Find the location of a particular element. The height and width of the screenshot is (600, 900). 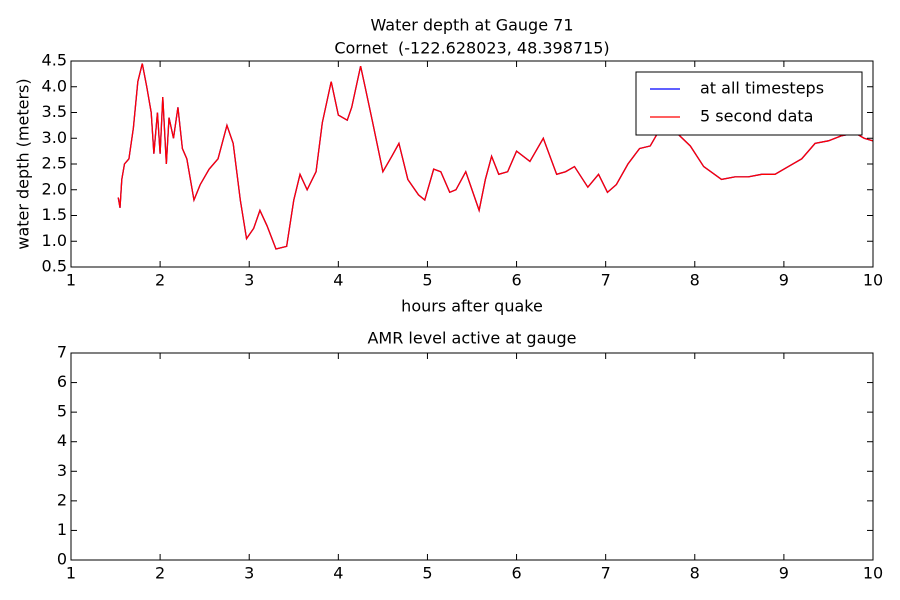

y-tick-label: 2.0 is located at coordinates (54, 188).